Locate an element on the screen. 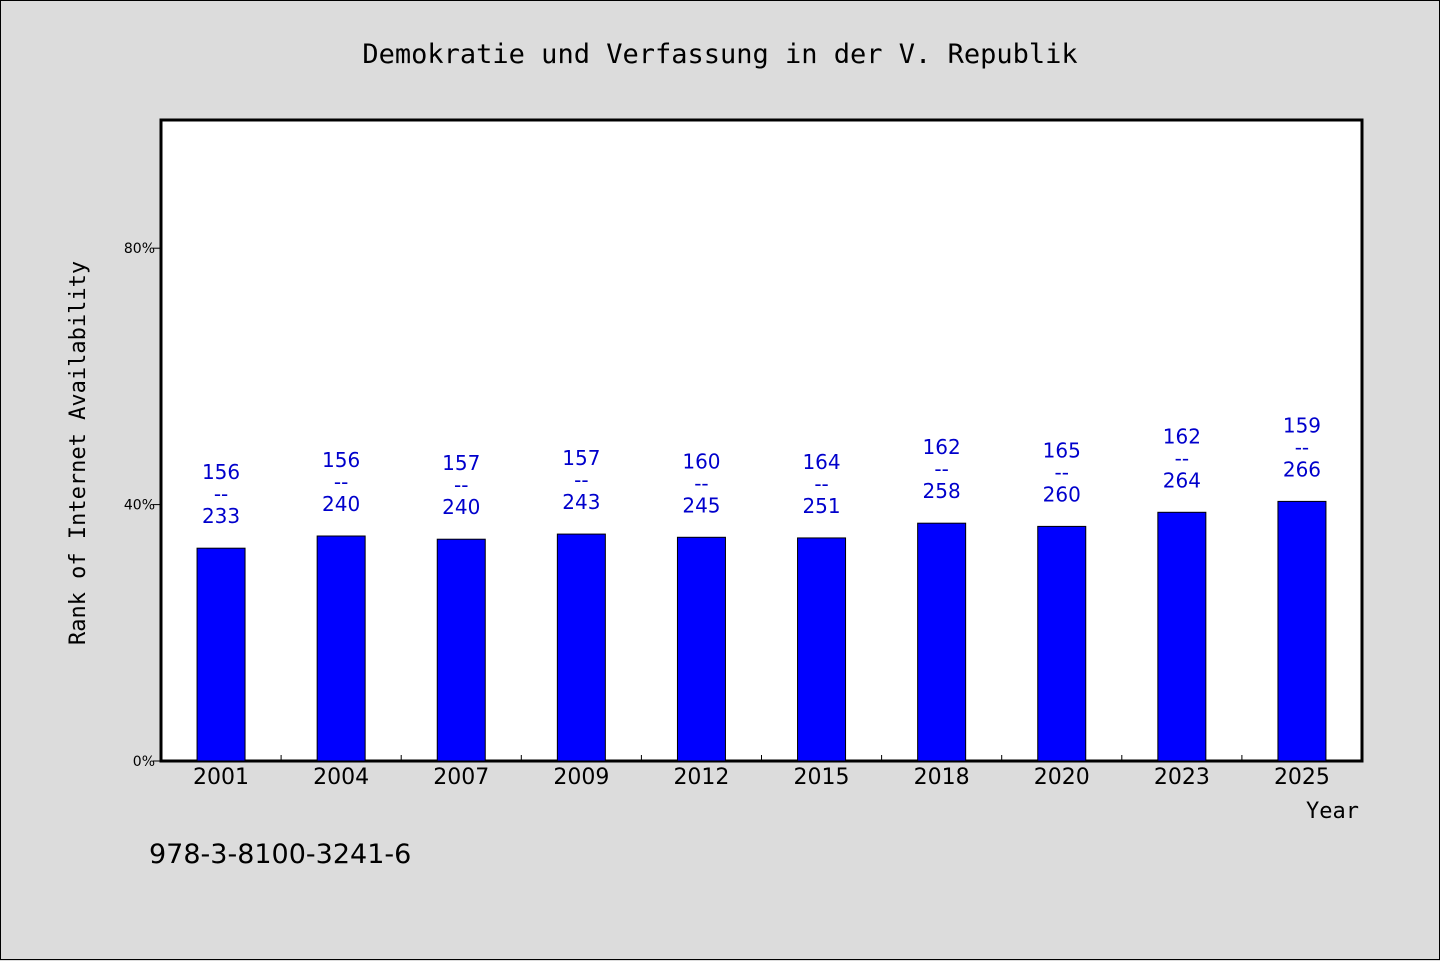  x-tick-label: 2023 is located at coordinates (1182, 777).